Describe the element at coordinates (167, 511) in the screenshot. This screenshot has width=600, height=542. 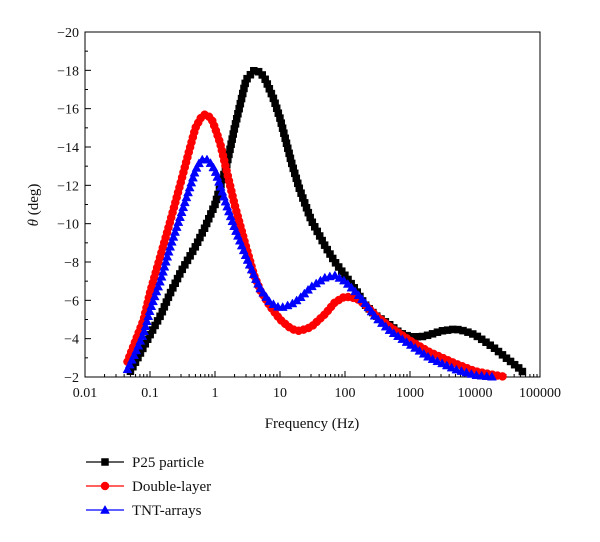
I see `legend-label: TNT-arrays` at that location.